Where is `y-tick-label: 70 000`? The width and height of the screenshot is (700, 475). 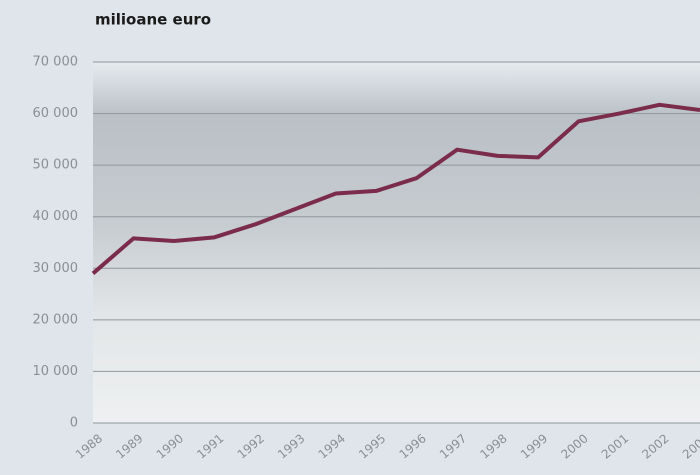
y-tick-label: 70 000 is located at coordinates (56, 62).